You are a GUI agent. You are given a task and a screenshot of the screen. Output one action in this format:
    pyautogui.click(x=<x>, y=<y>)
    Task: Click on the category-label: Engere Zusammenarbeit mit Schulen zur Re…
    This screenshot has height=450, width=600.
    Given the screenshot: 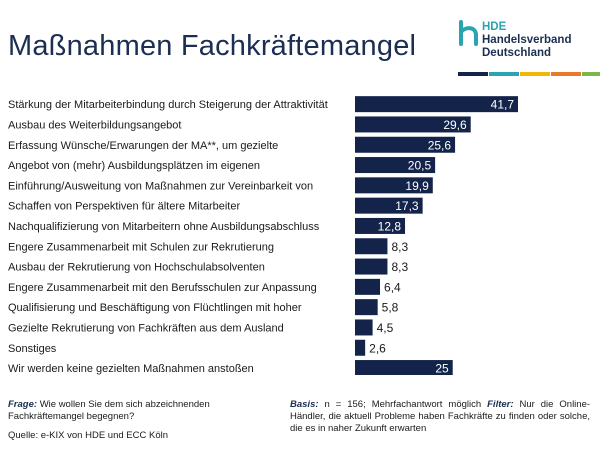 What is the action you would take?
    pyautogui.click(x=141, y=247)
    